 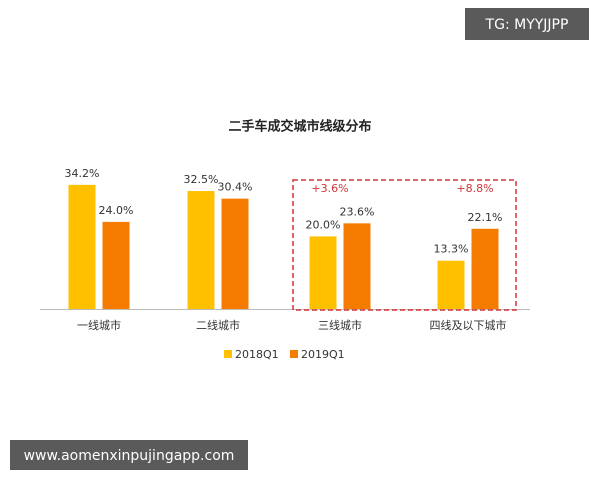 I want to click on value-label: 20.0%, so click(x=323, y=224).